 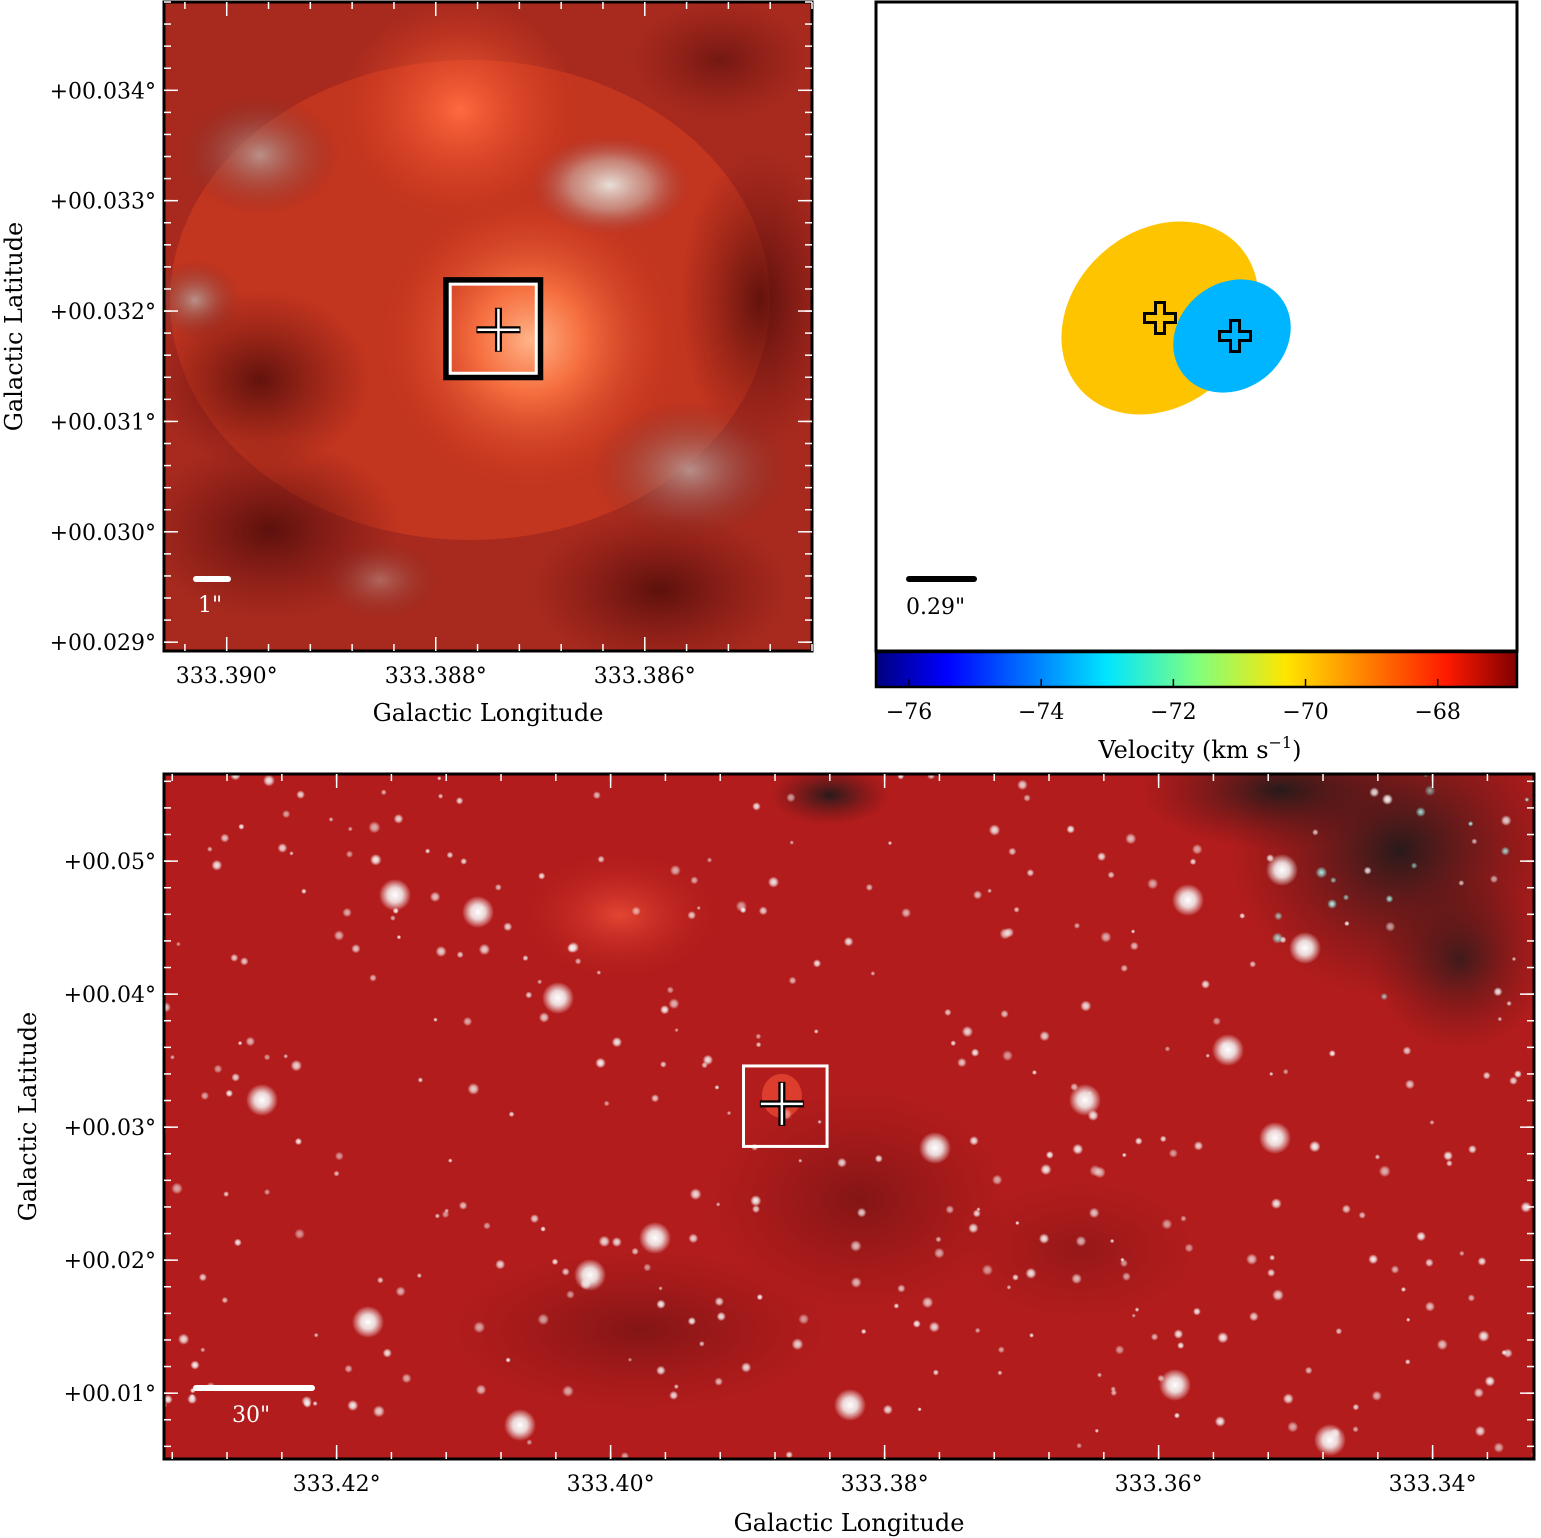 What do you see at coordinates (785, 1106) in the screenshot?
I see `inset-box-bottom` at bounding box center [785, 1106].